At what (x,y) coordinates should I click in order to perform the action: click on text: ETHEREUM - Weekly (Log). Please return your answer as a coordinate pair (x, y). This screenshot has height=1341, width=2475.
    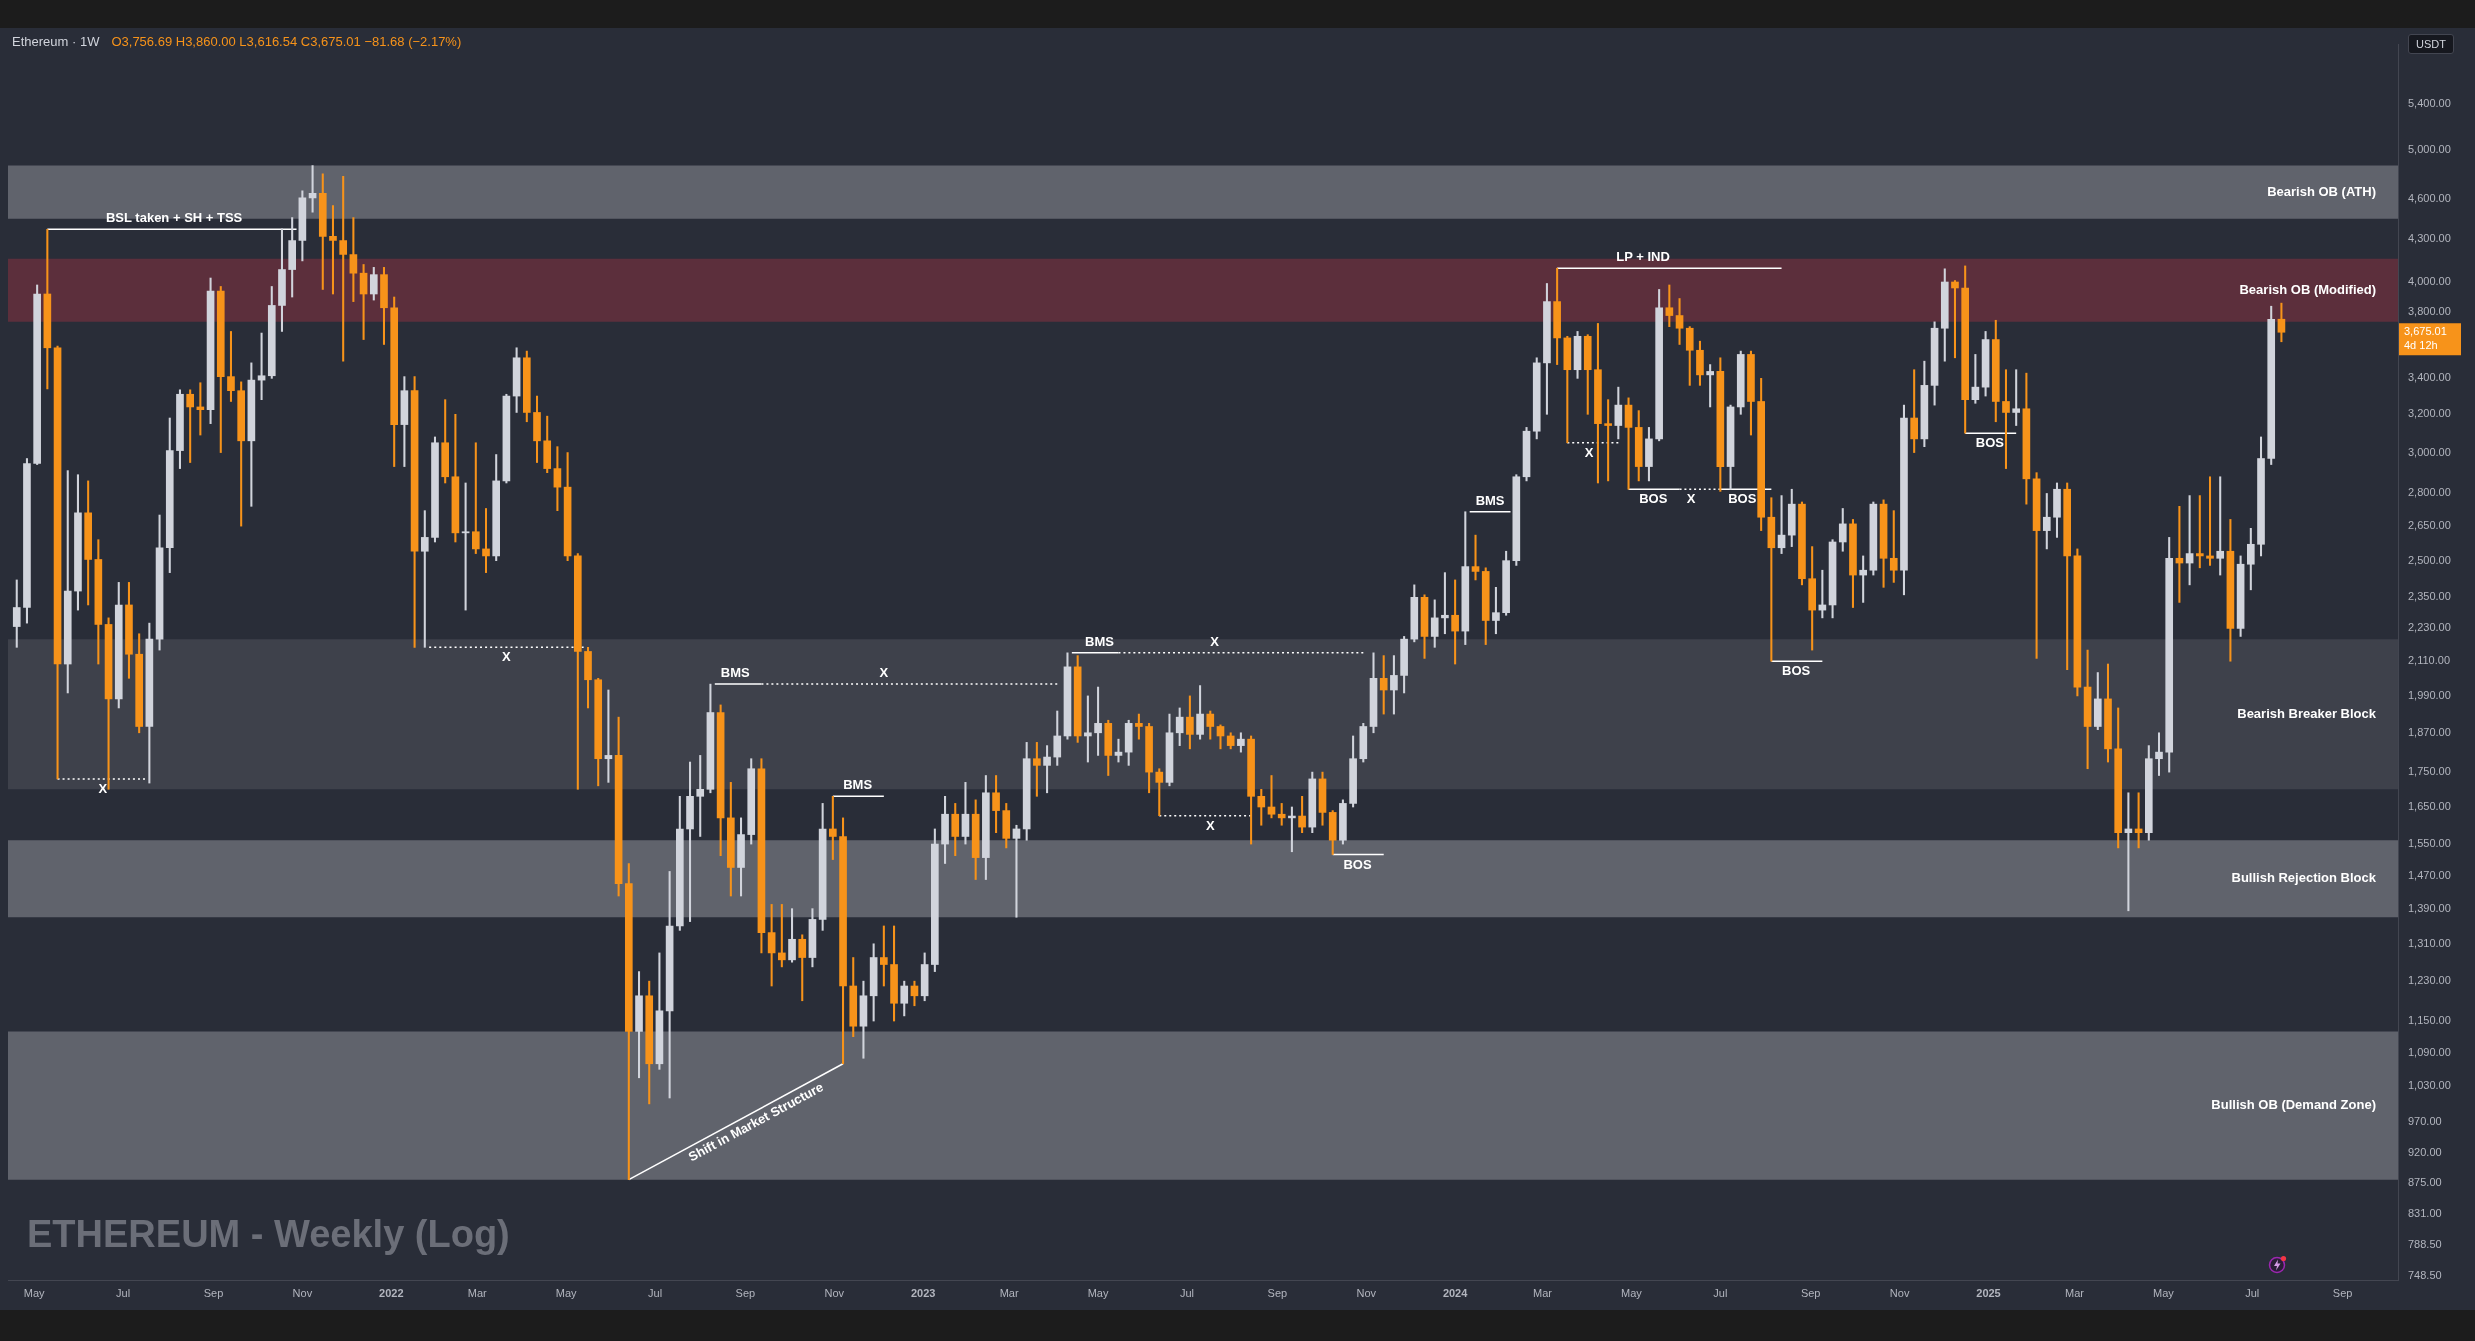
    Looking at the image, I should click on (268, 1234).